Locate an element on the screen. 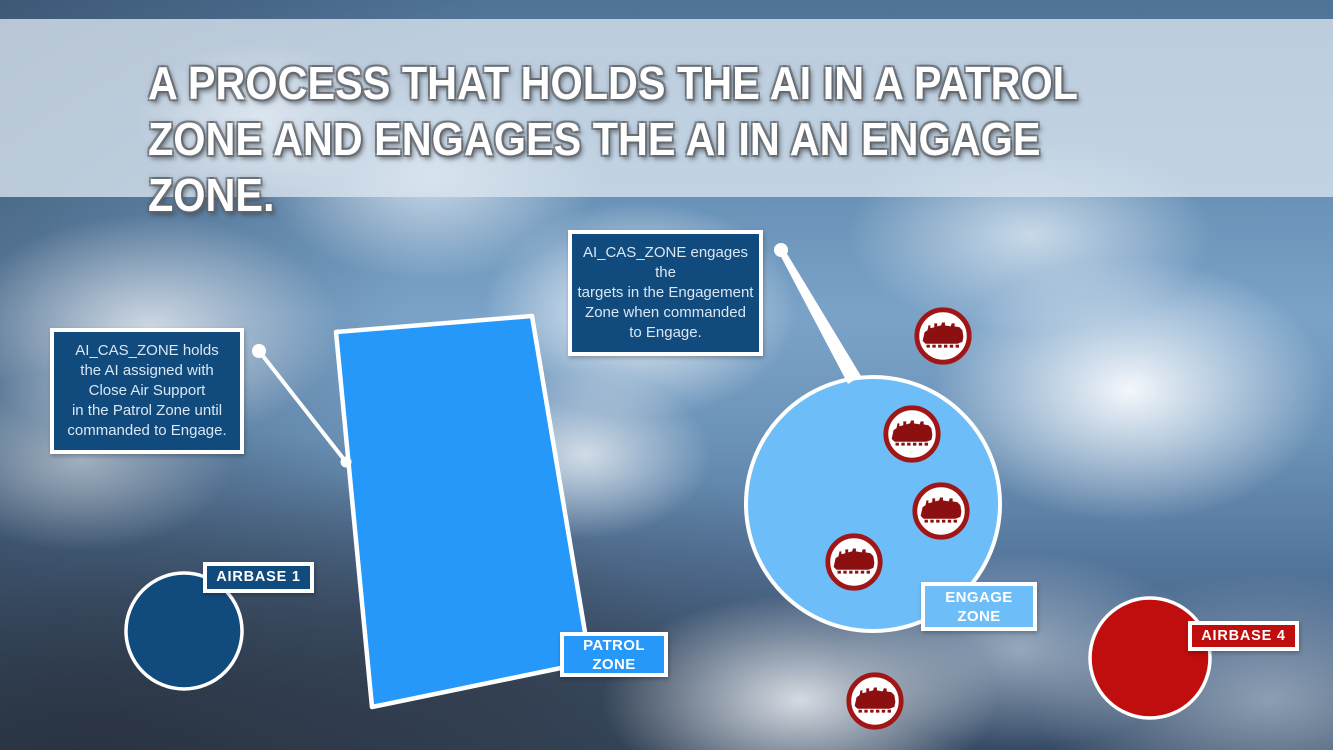 The width and height of the screenshot is (1333, 750). patrol-zone-shape is located at coordinates (463, 511).